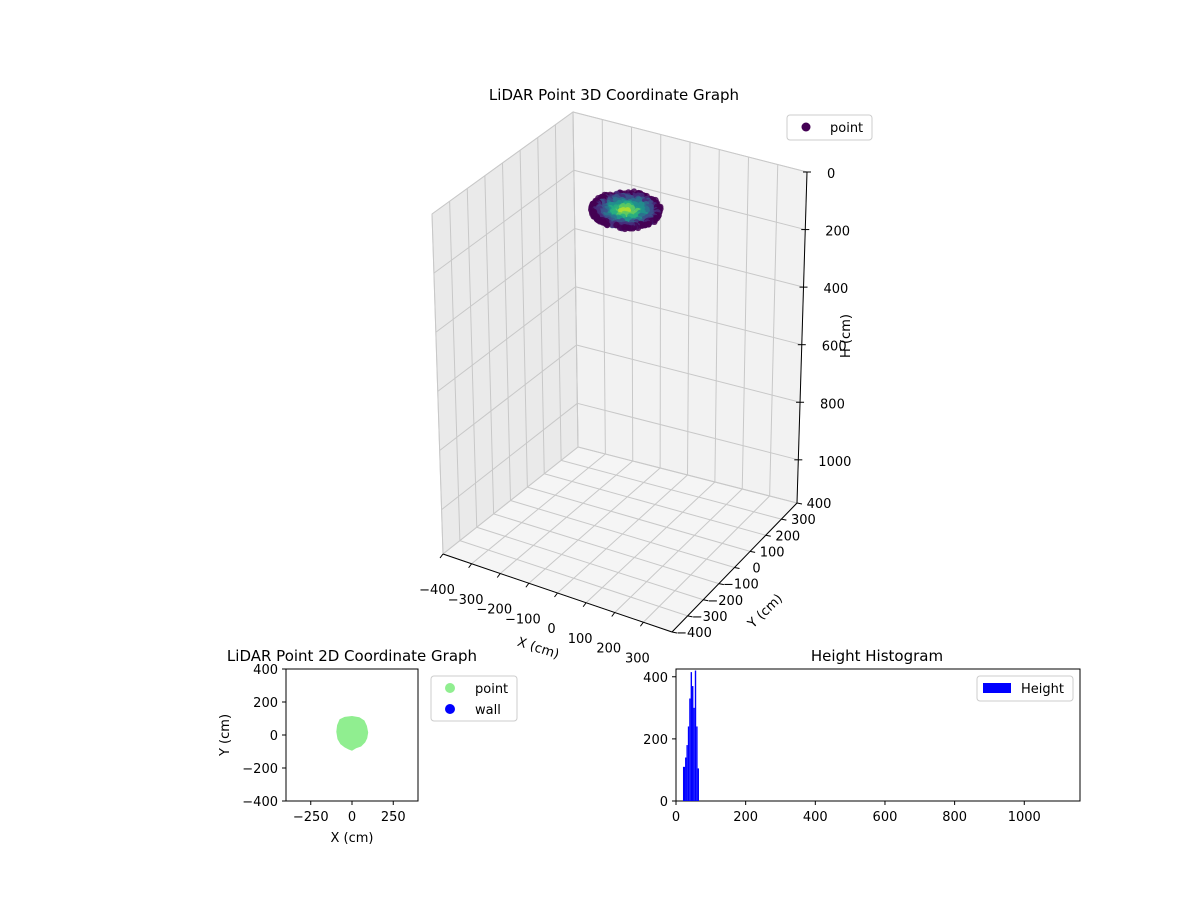 The width and height of the screenshot is (1200, 900). I want to click on legend-2d-label-point: point, so click(491, 689).